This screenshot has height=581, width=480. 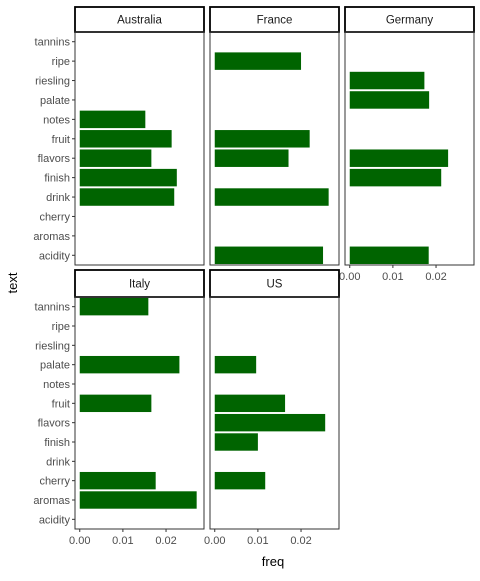 What do you see at coordinates (399, 158) in the screenshot?
I see `bar-germany-flavors` at bounding box center [399, 158].